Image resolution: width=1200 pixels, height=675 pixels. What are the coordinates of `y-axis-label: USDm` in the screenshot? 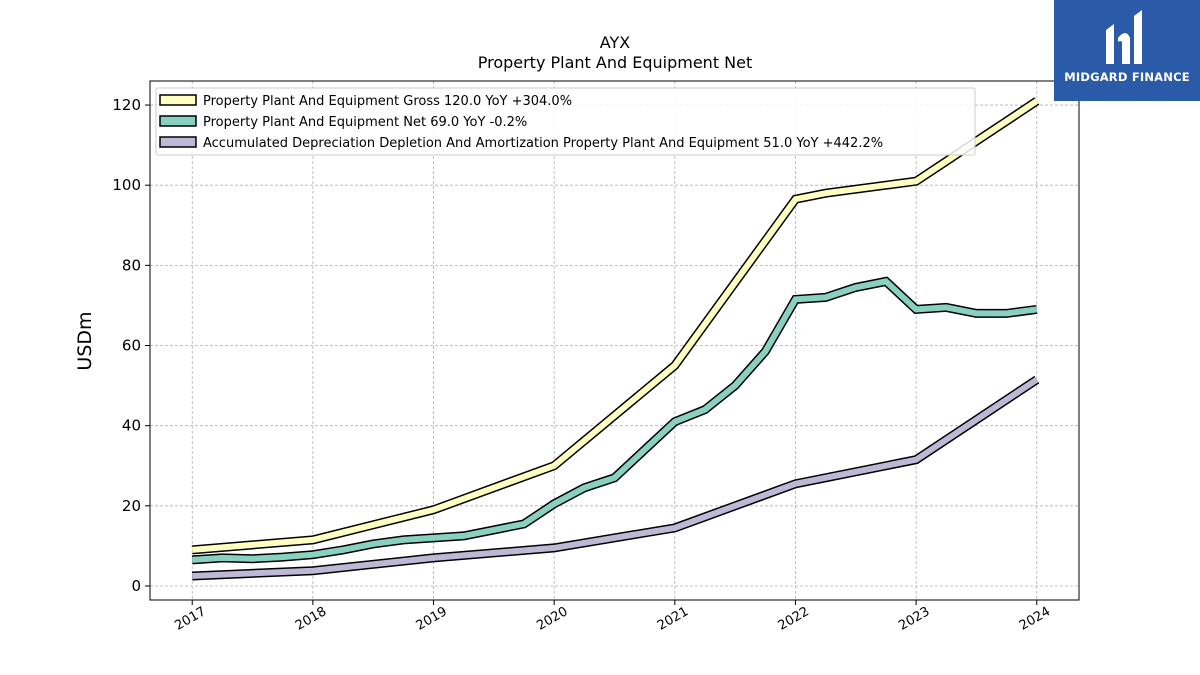 It's located at (85, 340).